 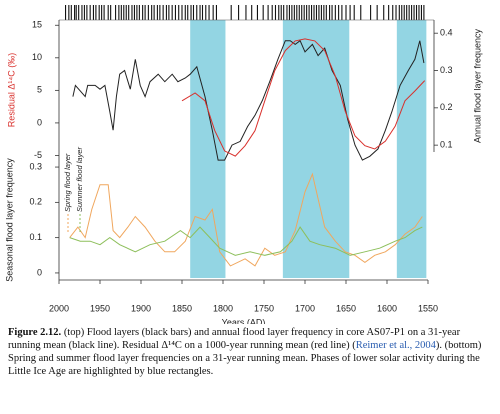 I want to click on y-tick-label: 10, so click(x=37, y=57).